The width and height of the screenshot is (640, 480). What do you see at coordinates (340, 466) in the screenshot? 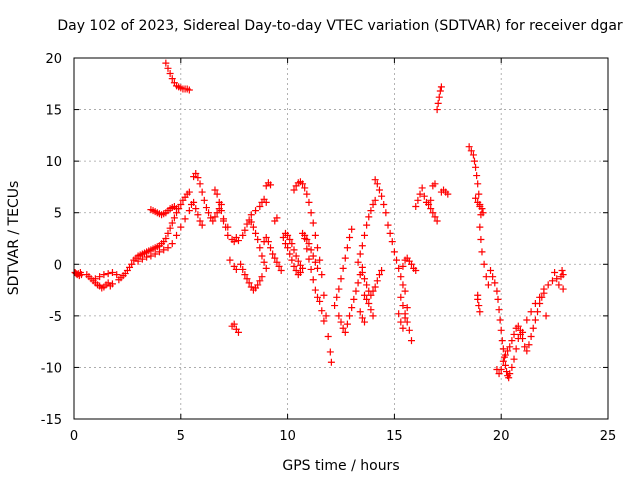
I see `x-axis-label: GPS time / hours` at bounding box center [340, 466].